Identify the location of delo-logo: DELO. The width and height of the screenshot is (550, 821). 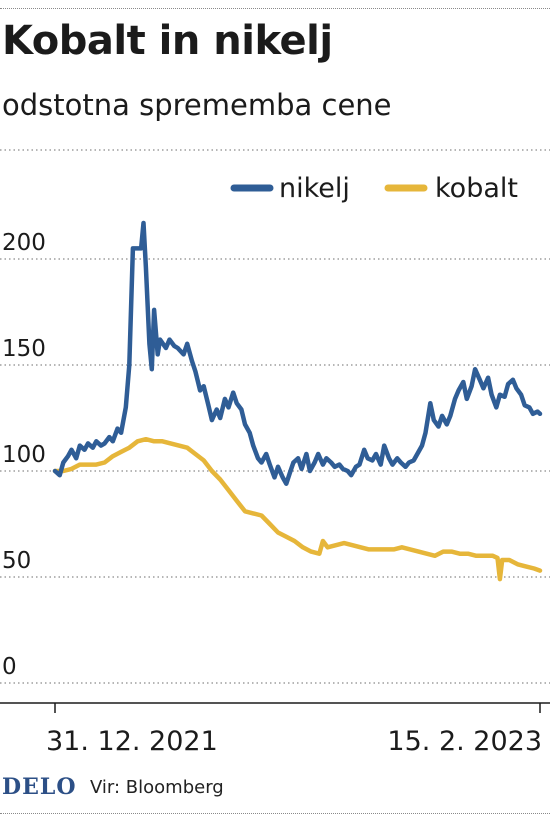
(39, 787).